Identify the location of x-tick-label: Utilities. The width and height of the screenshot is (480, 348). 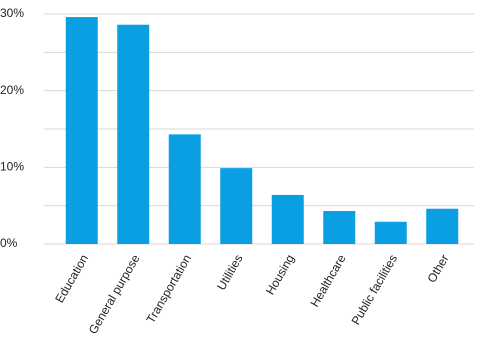
(229, 272).